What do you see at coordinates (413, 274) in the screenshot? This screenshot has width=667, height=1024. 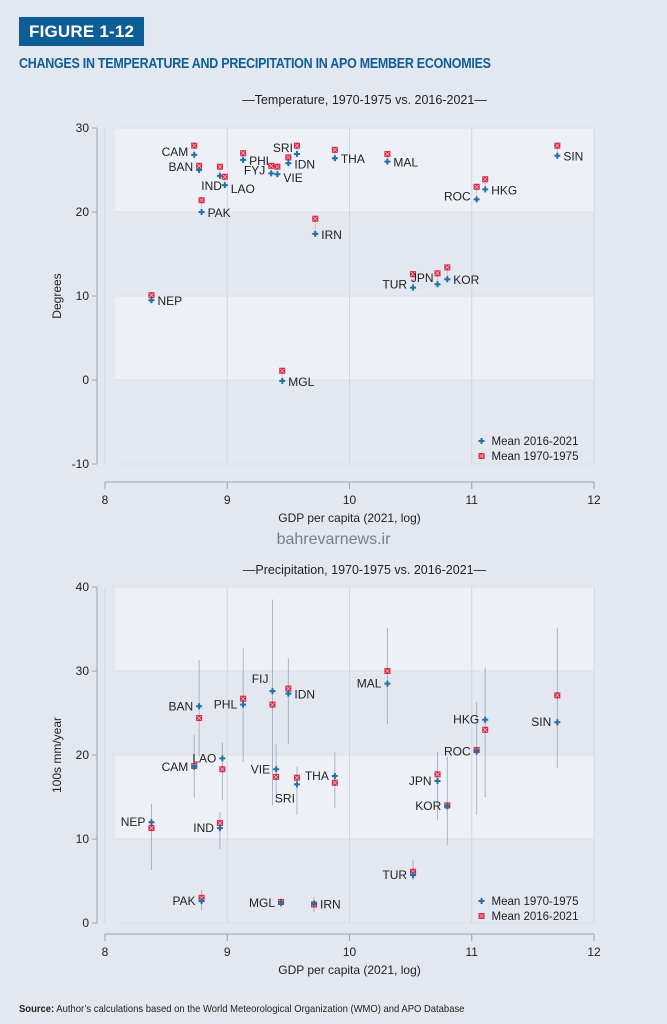 I see `marker-x-tur` at bounding box center [413, 274].